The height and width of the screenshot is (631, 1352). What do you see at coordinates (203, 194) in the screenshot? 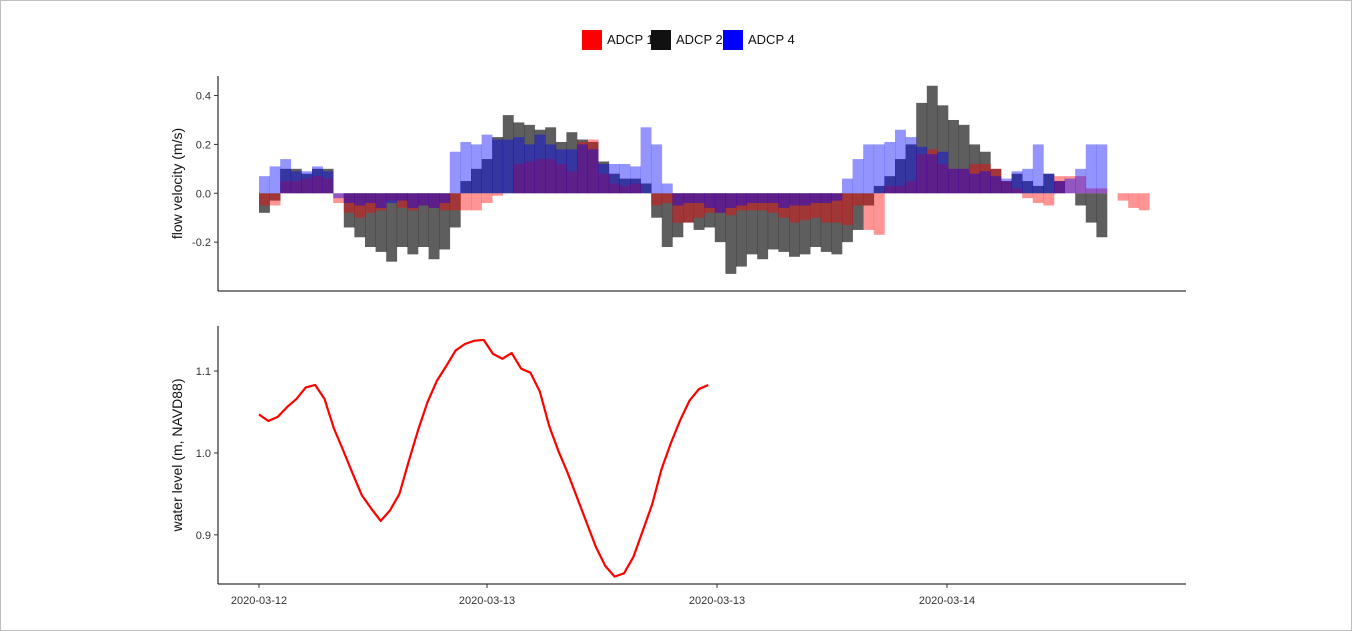
I see `flow-velocity-y-tick-label: 0.0` at bounding box center [203, 194].